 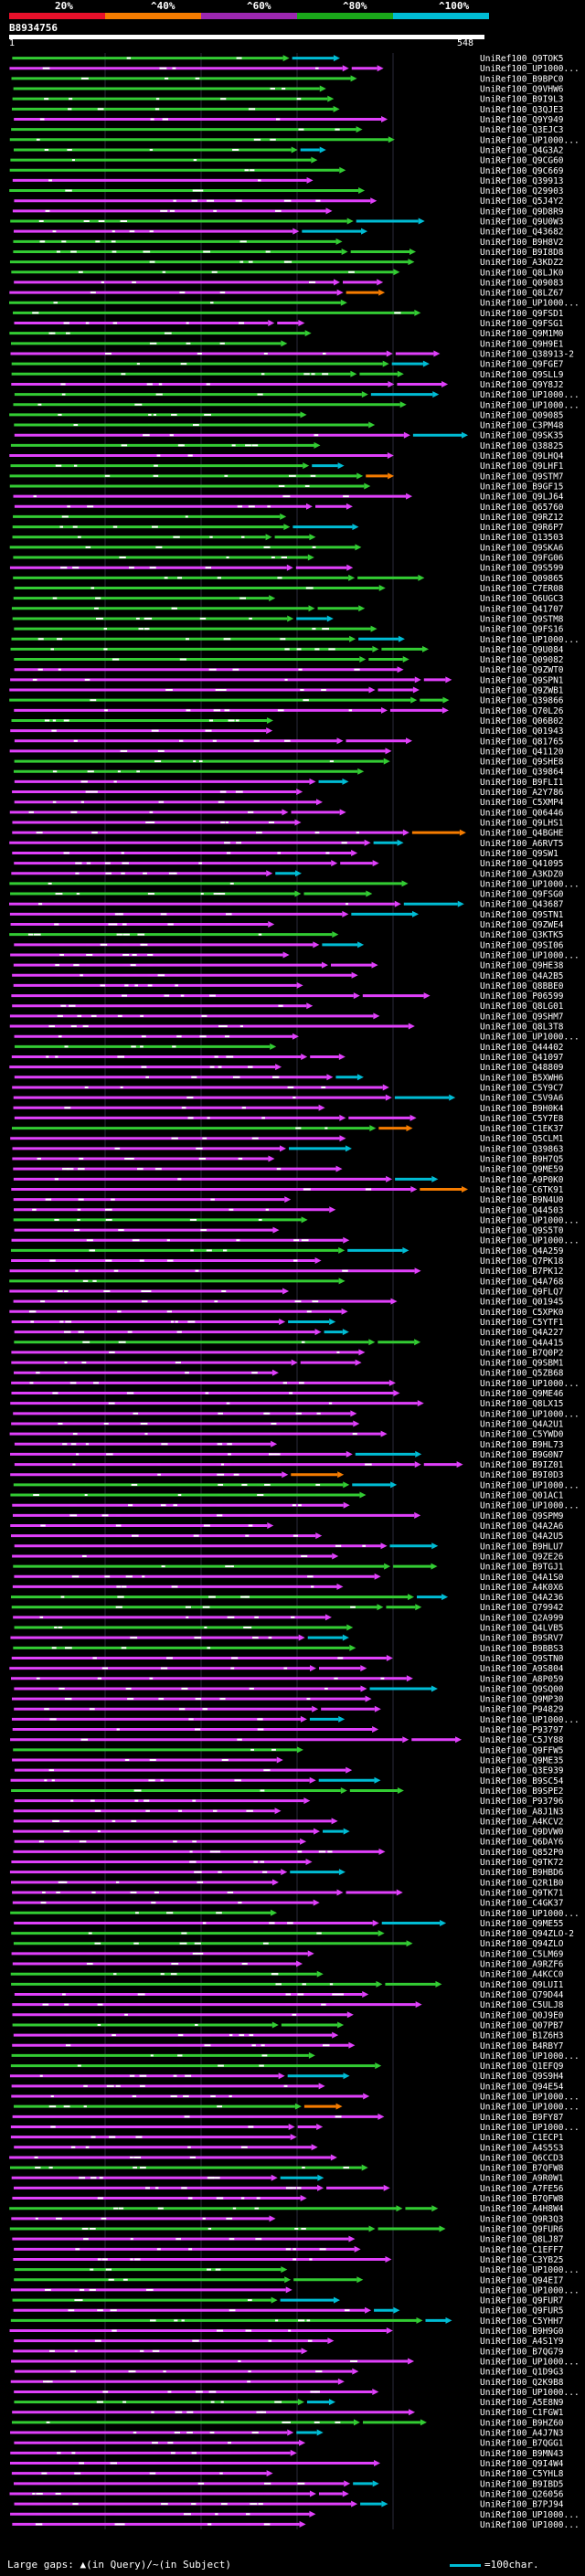 What do you see at coordinates (522, 1629) in the screenshot?
I see `hit-id-link: UniRef100_Q4LVB5` at bounding box center [522, 1629].